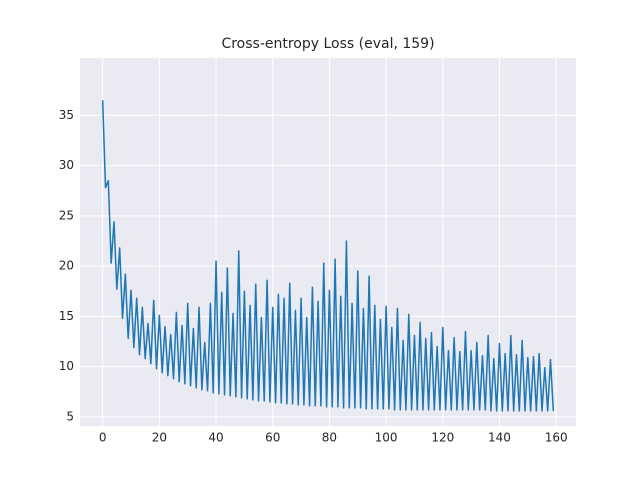  Describe the element at coordinates (215, 438) in the screenshot. I see `x-tick-label: 40` at that location.